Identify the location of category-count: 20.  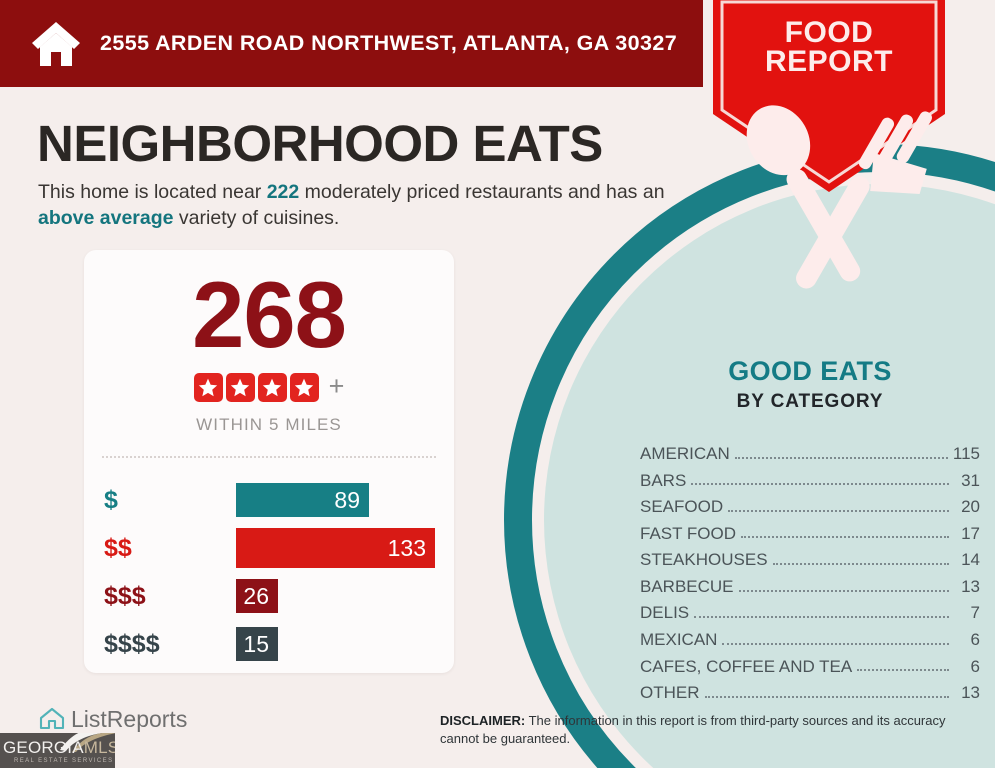
(970, 507).